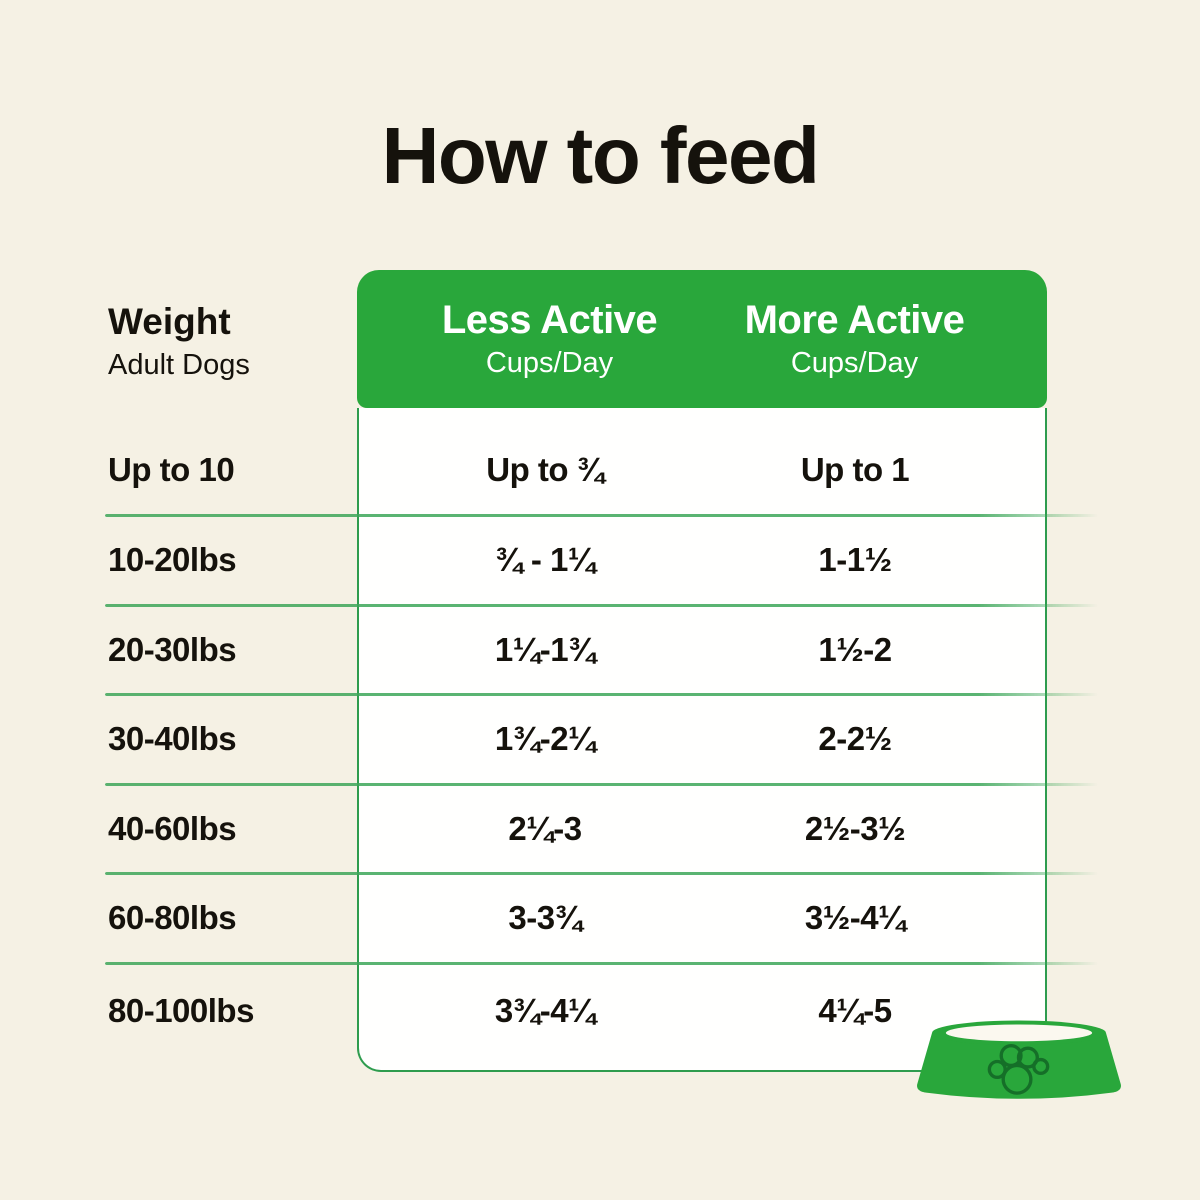  What do you see at coordinates (545, 469) in the screenshot?
I see `less-active-cell: Up to ¾` at bounding box center [545, 469].